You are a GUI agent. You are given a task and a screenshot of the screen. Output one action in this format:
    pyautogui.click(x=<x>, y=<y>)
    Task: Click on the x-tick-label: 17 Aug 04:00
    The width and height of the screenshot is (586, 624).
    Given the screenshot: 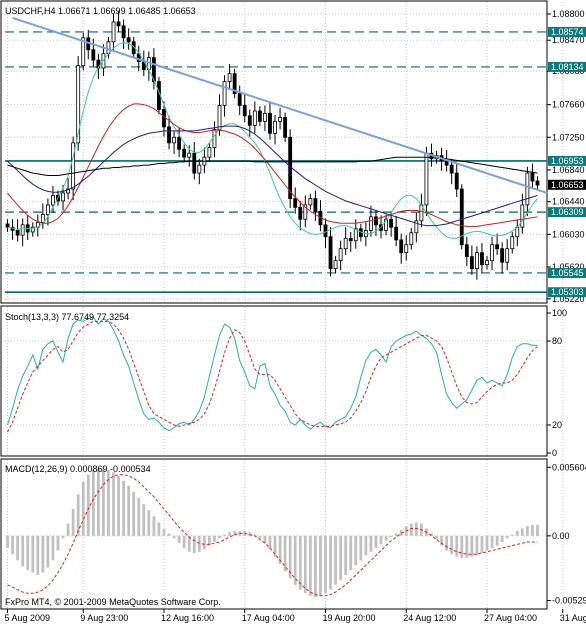 What is the action you would take?
    pyautogui.click(x=268, y=618)
    